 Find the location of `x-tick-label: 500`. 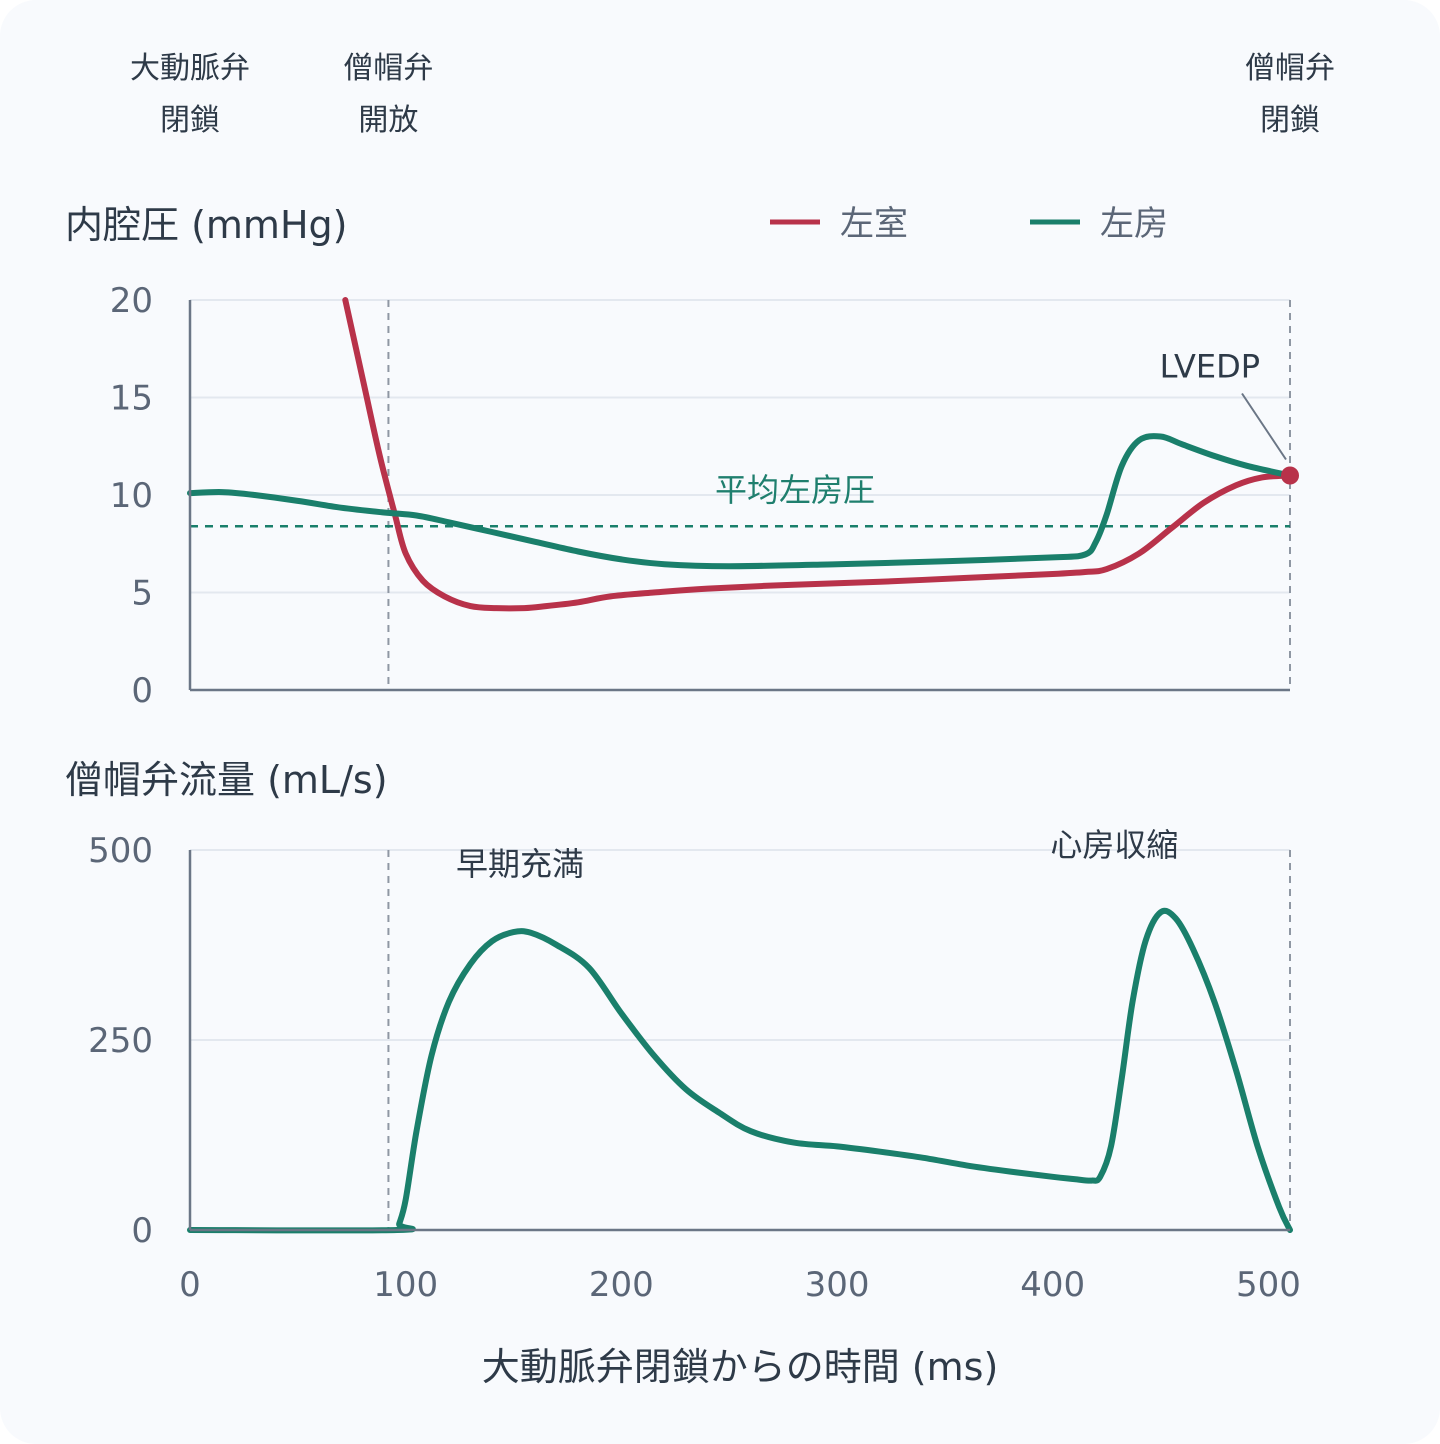

x-tick-label: 500 is located at coordinates (1268, 1285).